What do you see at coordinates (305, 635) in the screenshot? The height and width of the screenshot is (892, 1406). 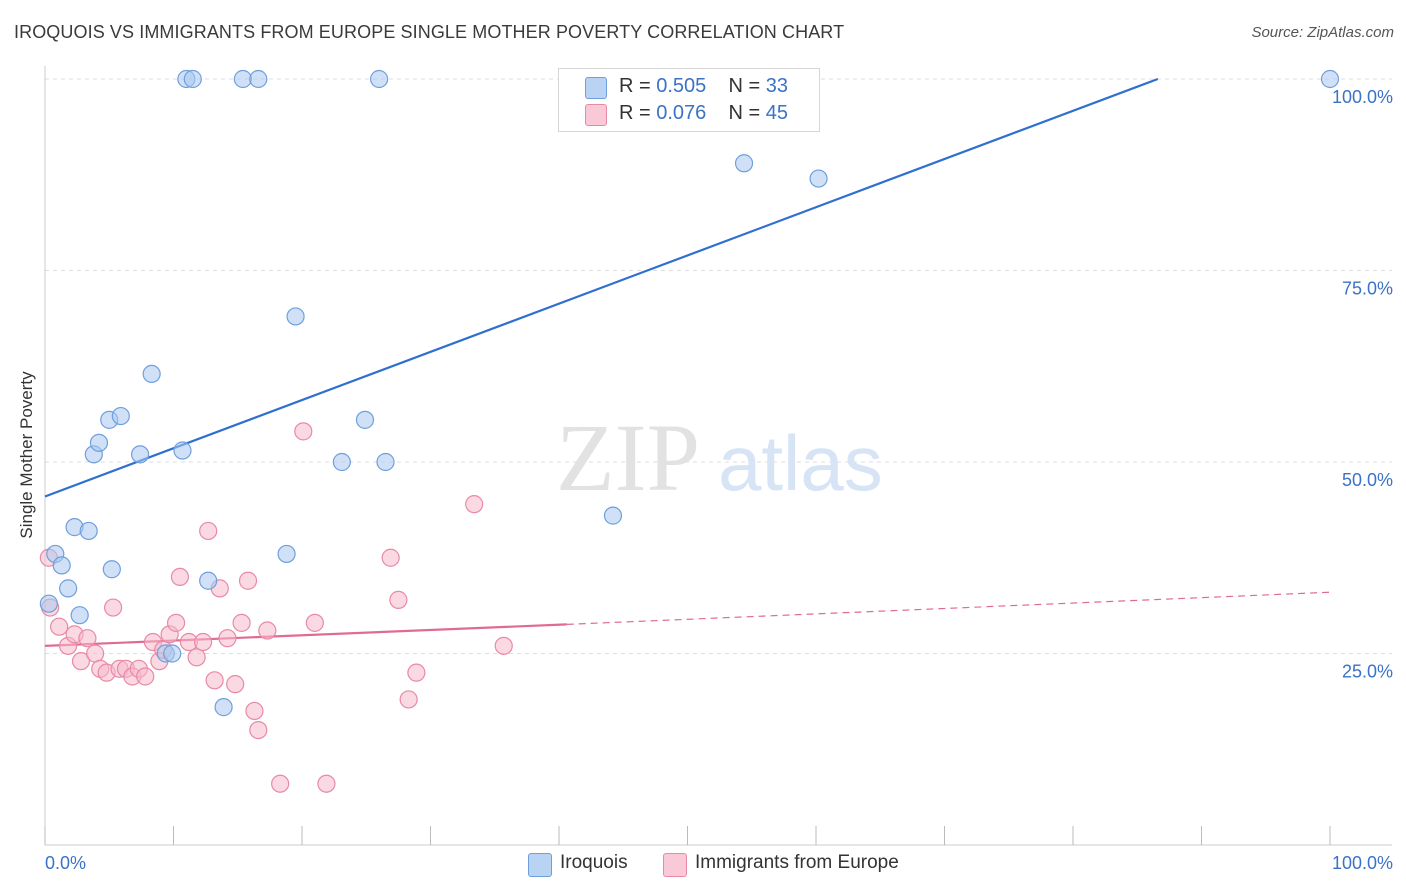 I see `trend-line-immigrants` at bounding box center [305, 635].